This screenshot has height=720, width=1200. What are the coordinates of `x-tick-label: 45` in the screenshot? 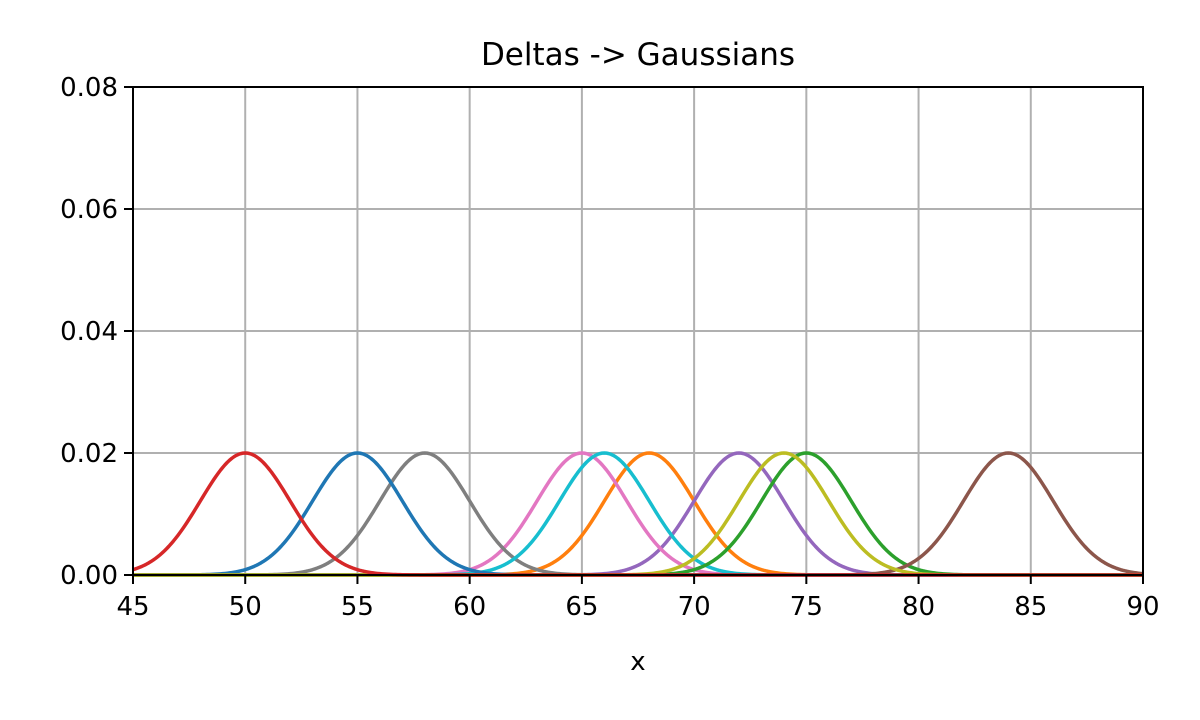 It's located at (132, 607).